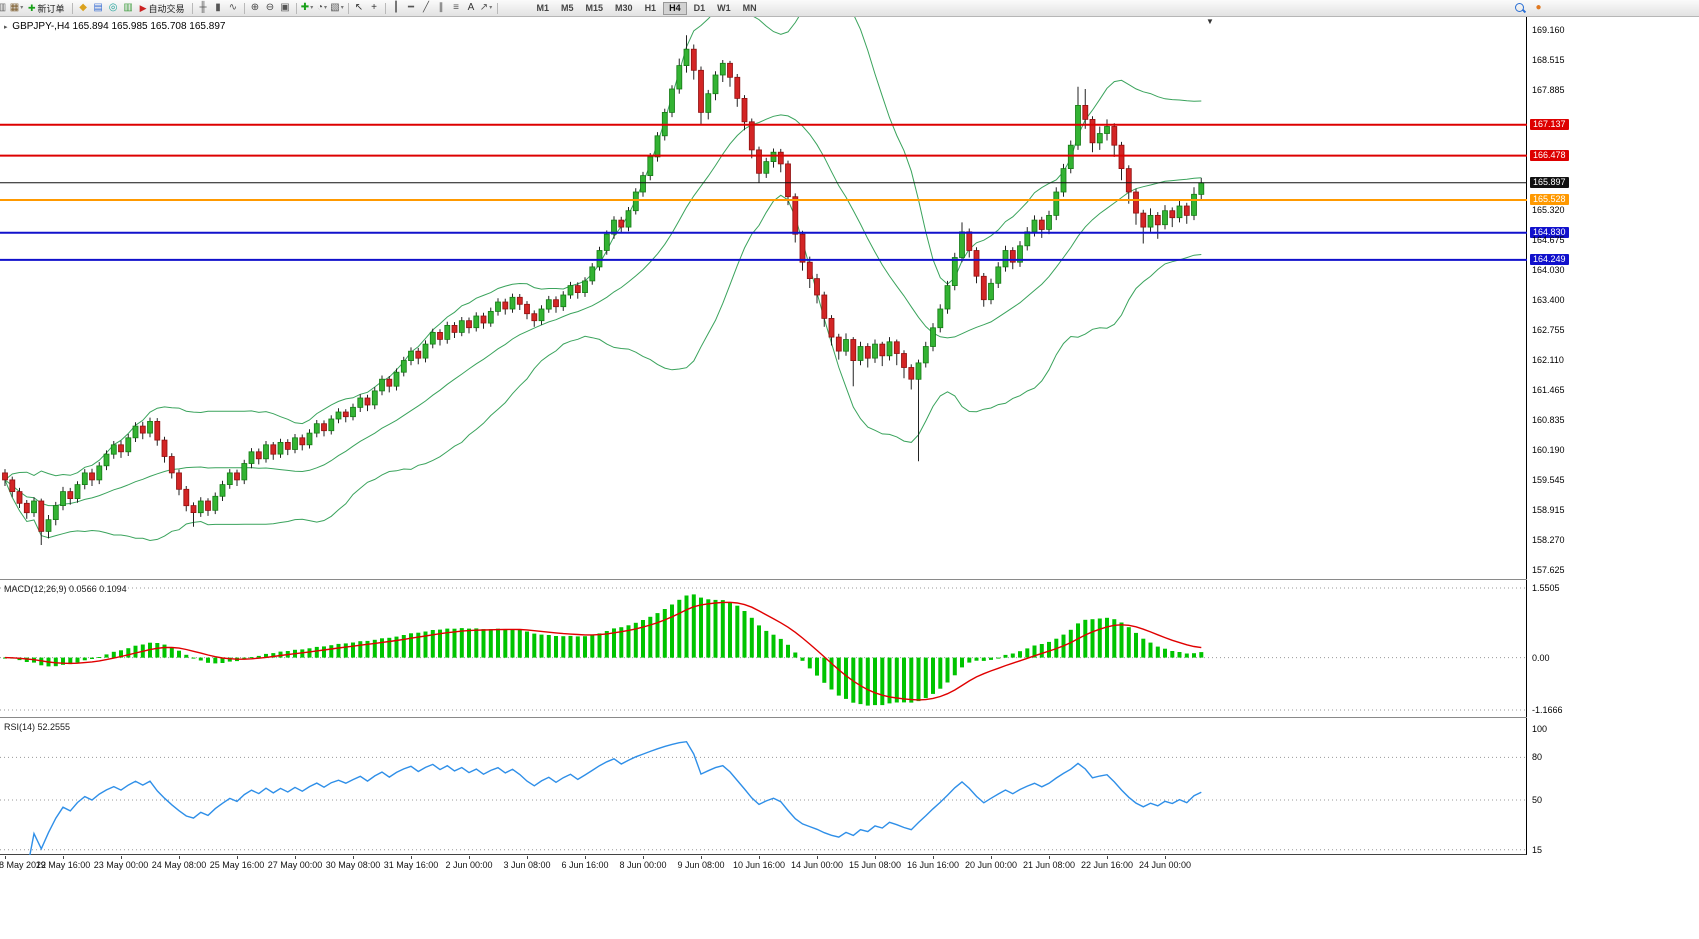  What do you see at coordinates (1548, 480) in the screenshot?
I see `price-axis-label: 159.545` at bounding box center [1548, 480].